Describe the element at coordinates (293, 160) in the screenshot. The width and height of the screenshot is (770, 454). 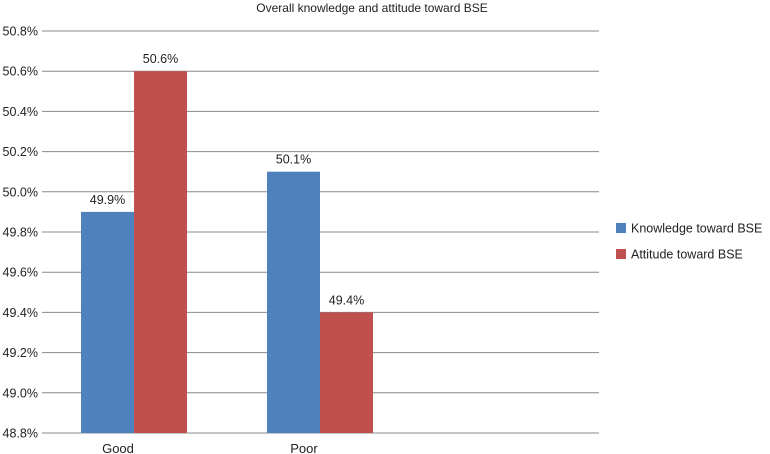
I see `data-label: 50.1%` at that location.